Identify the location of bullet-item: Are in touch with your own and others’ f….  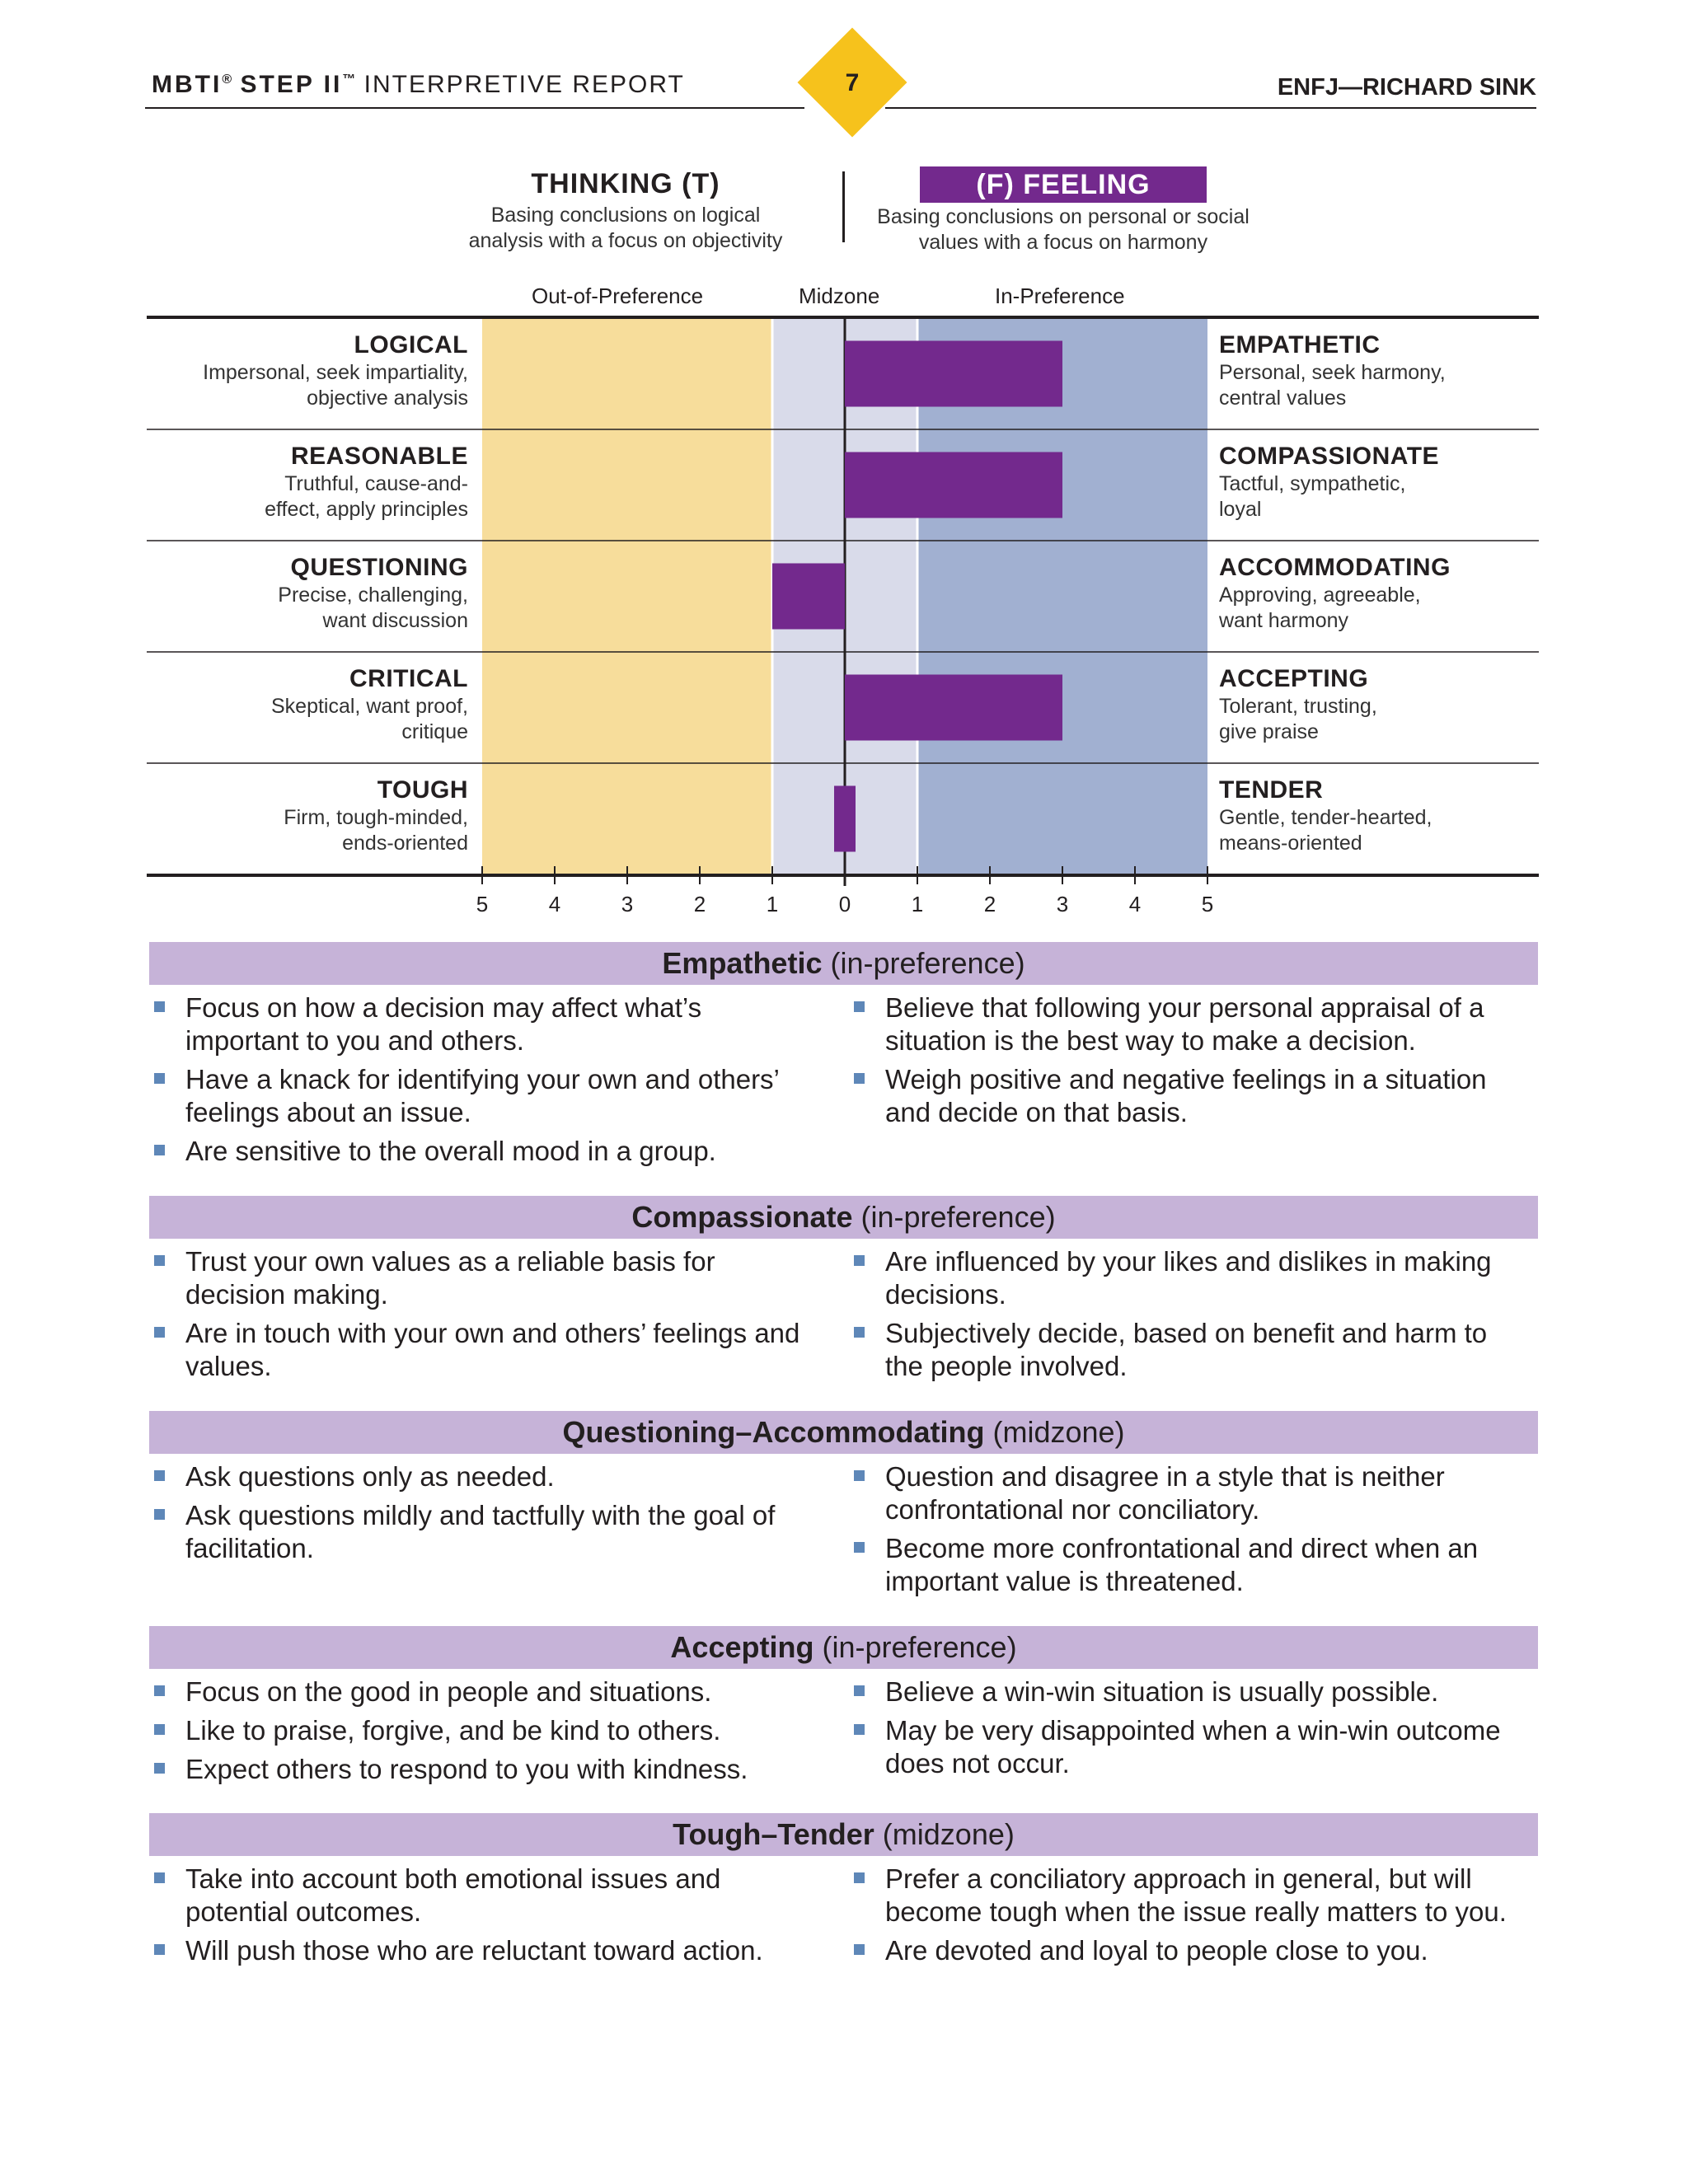
(479, 1350).